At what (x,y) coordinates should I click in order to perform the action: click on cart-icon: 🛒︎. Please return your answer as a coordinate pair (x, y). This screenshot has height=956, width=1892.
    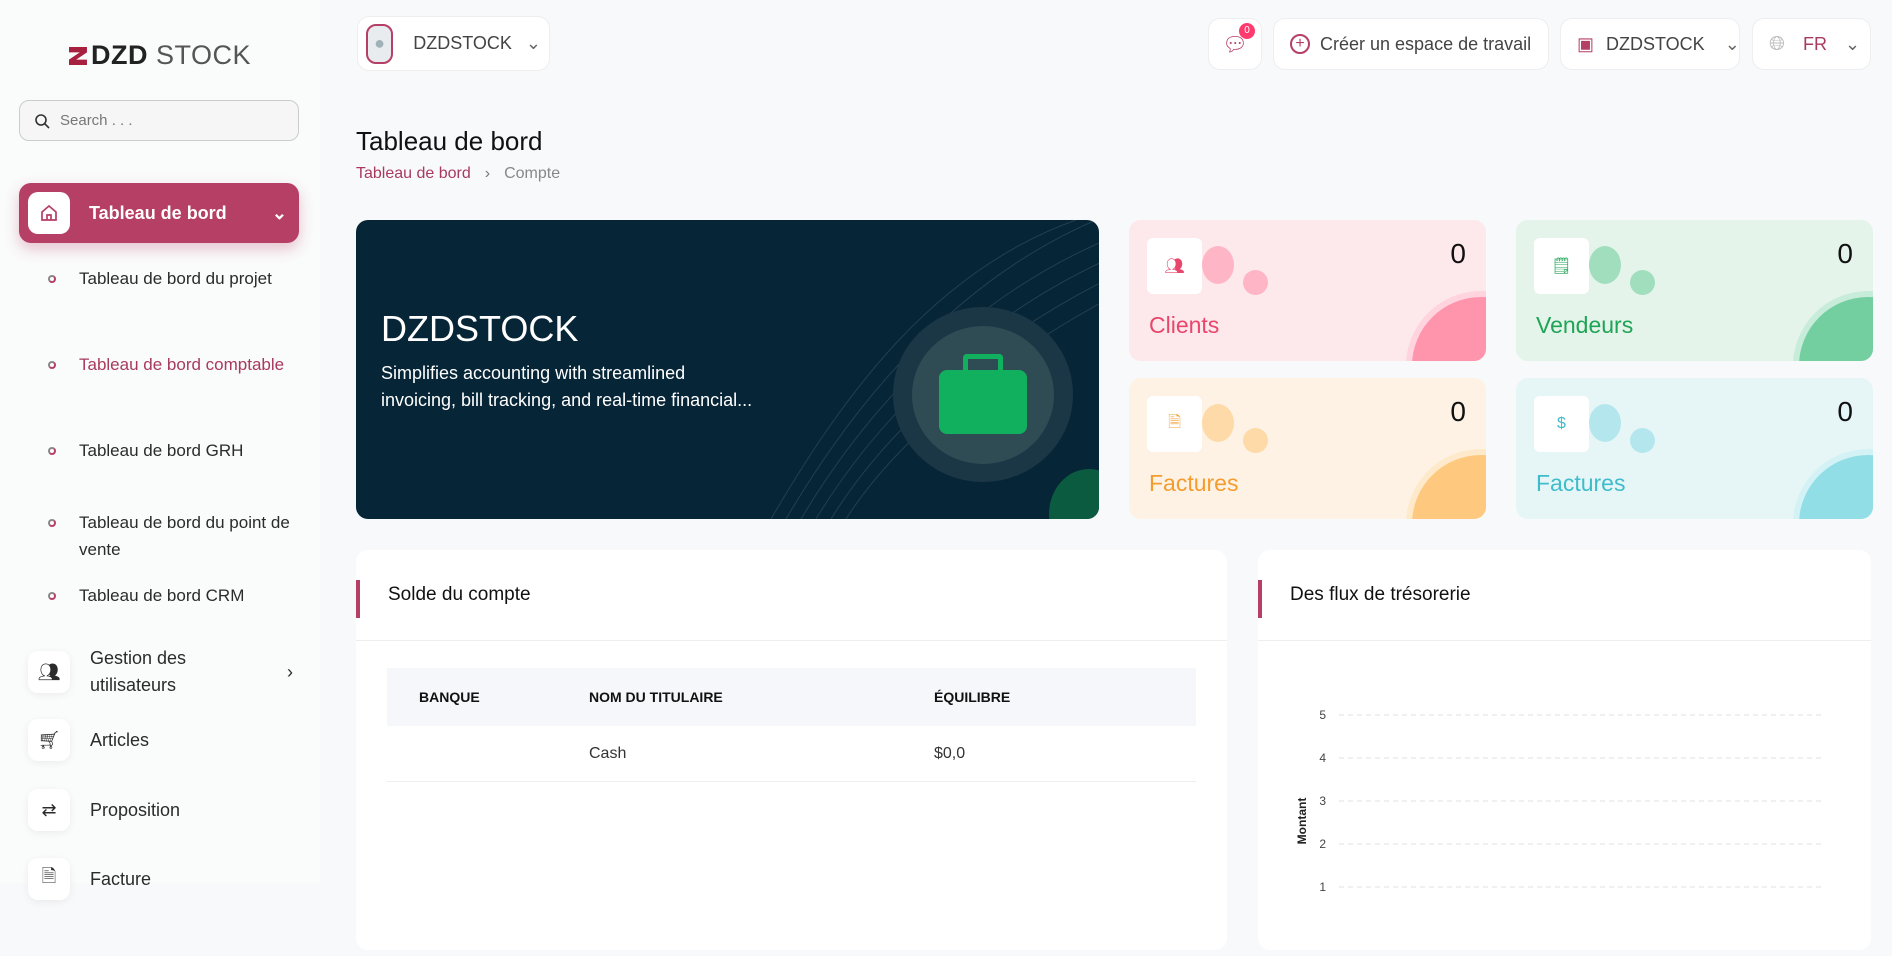
    Looking at the image, I should click on (49, 740).